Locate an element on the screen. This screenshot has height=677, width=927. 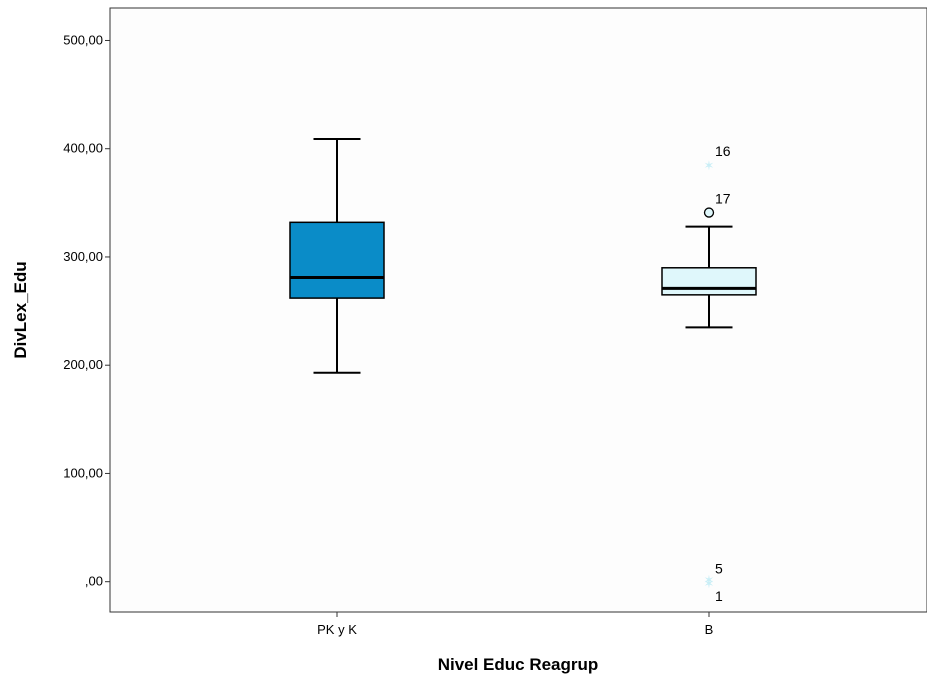
x-tick-label: B is located at coordinates (709, 629).